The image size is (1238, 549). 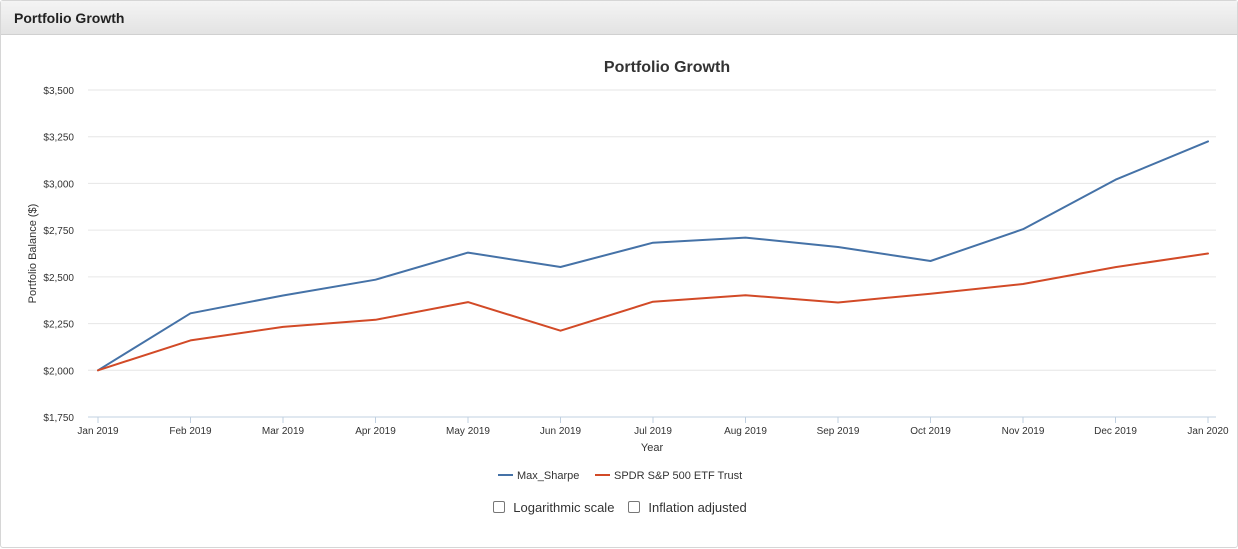 I want to click on inflation-adjusted-option: Inflation adjusted, so click(x=687, y=507).